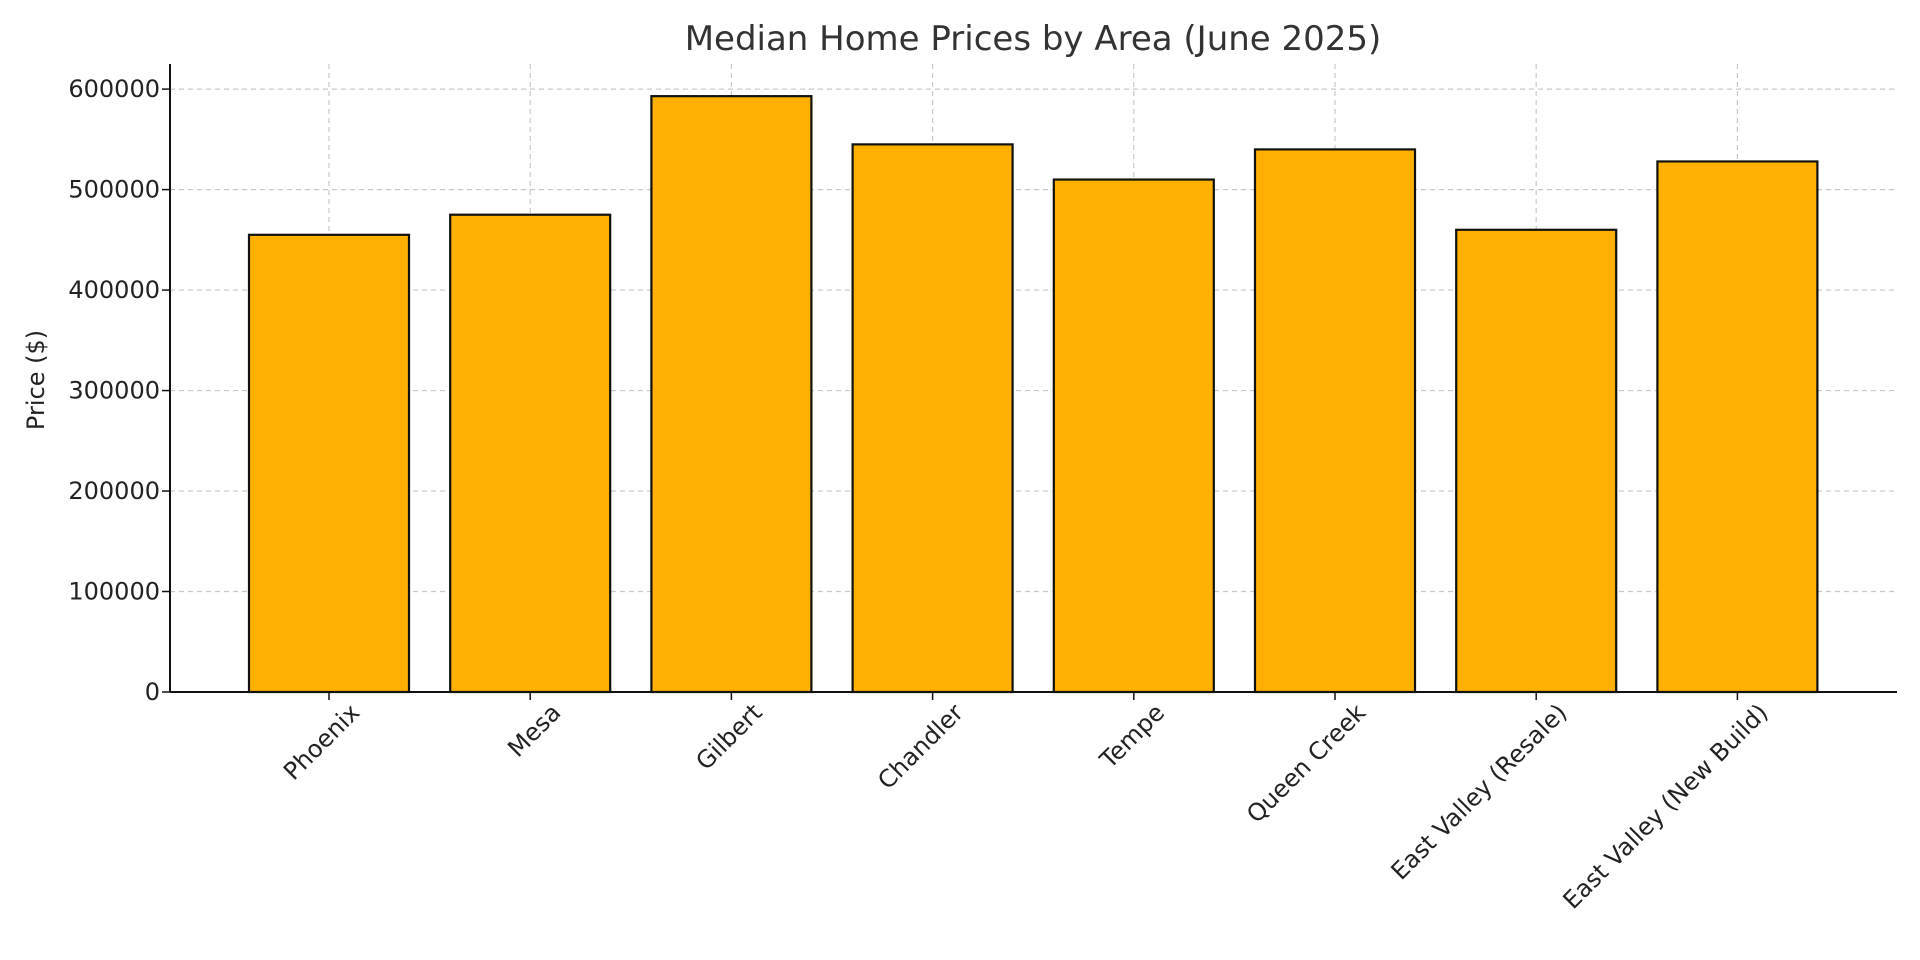 The image size is (1920, 960). What do you see at coordinates (1132, 736) in the screenshot?
I see `x-tick-label: Tempe` at bounding box center [1132, 736].